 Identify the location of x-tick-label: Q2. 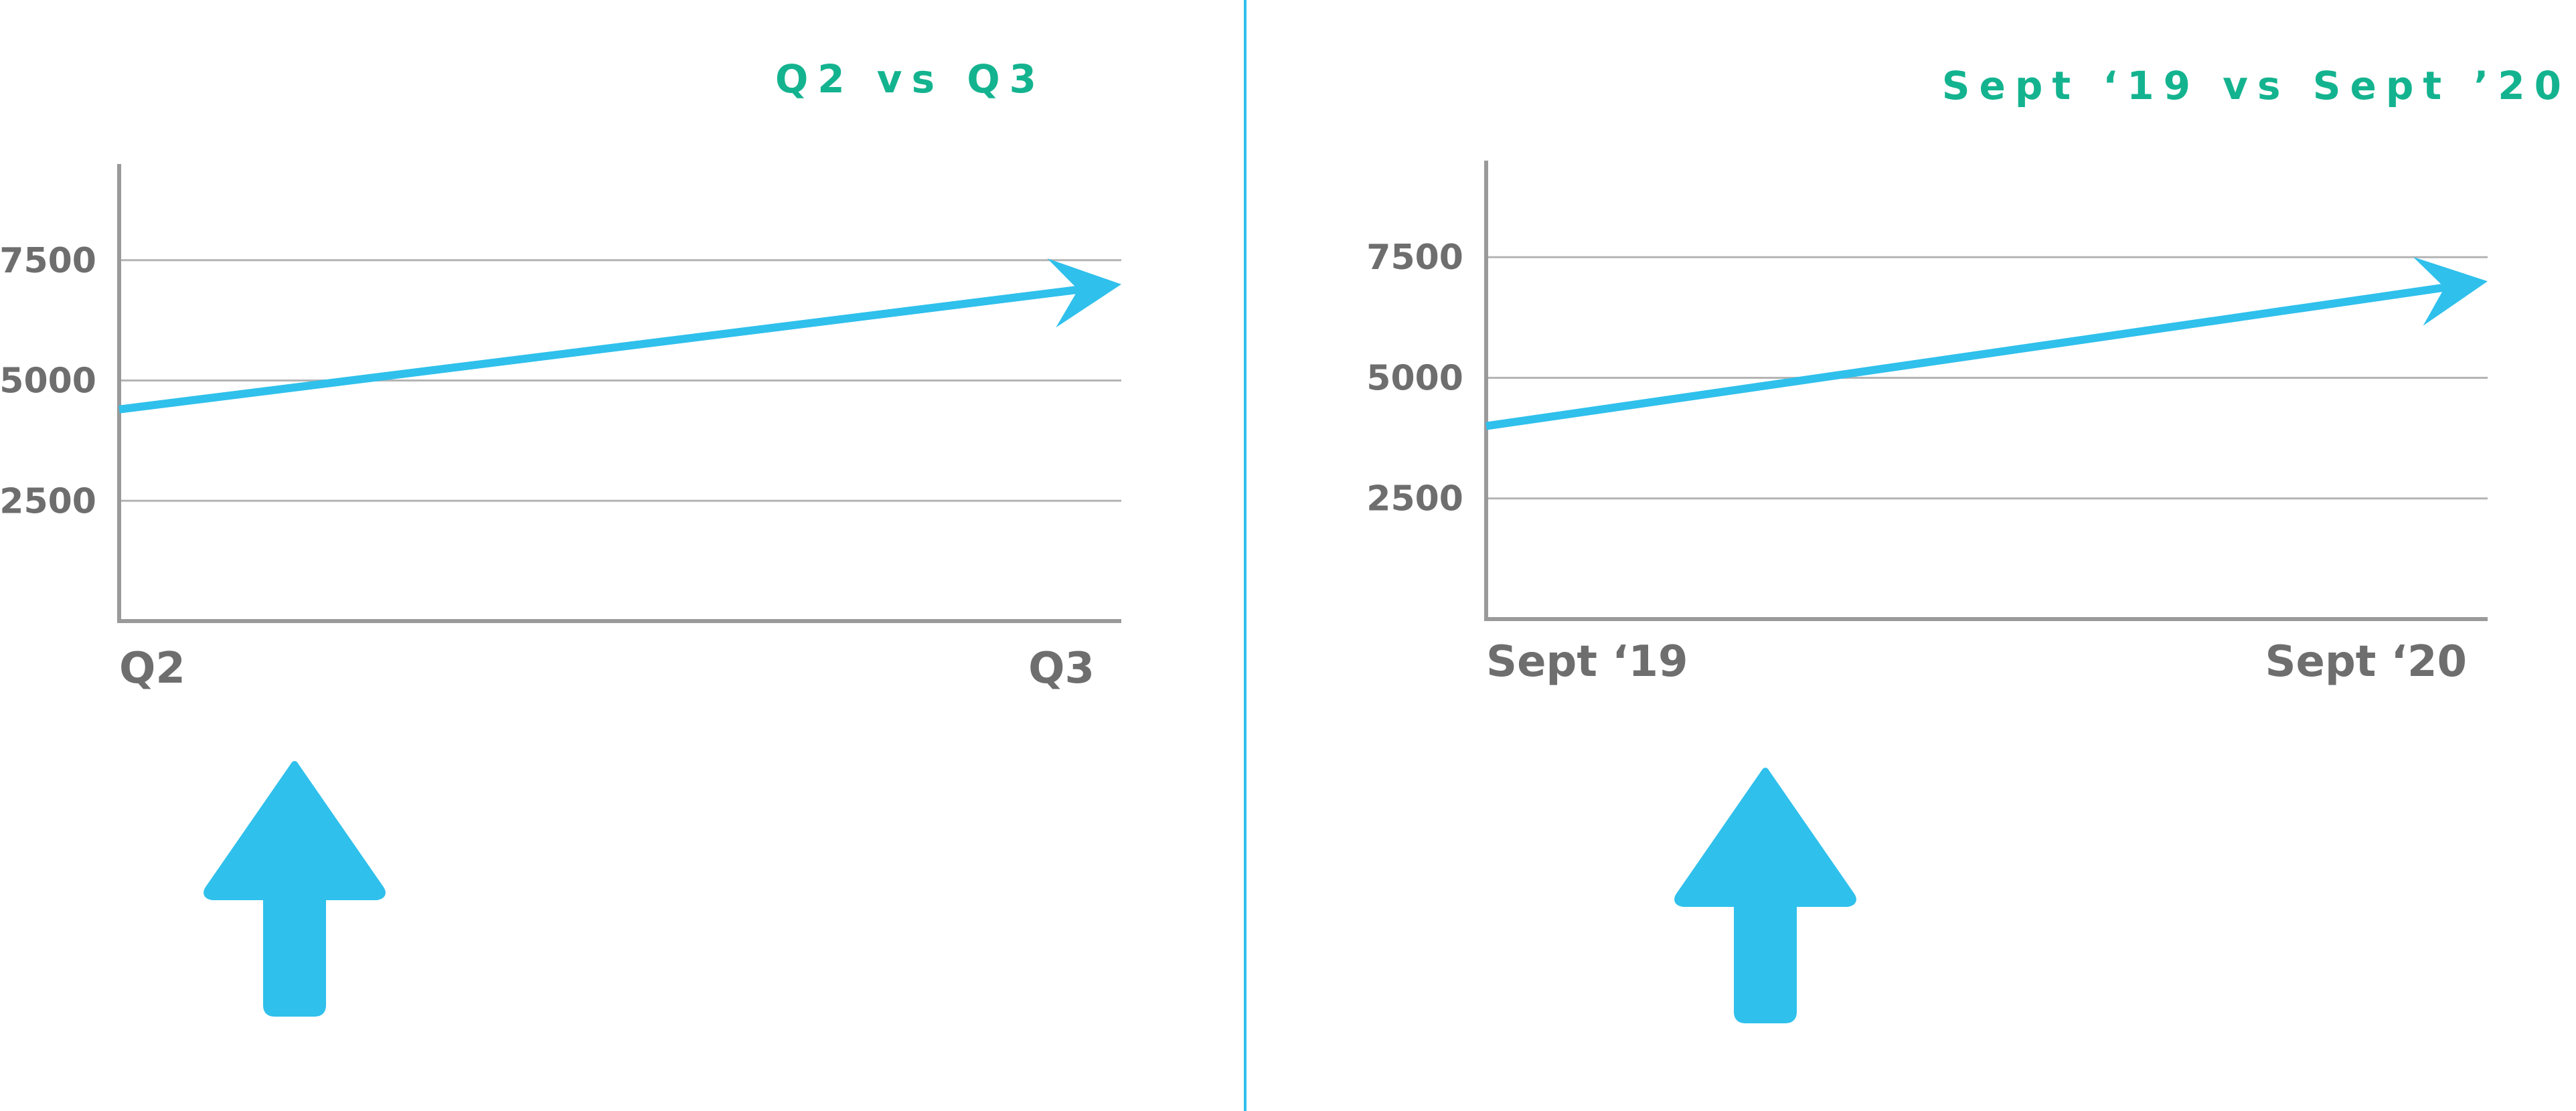
(152, 668).